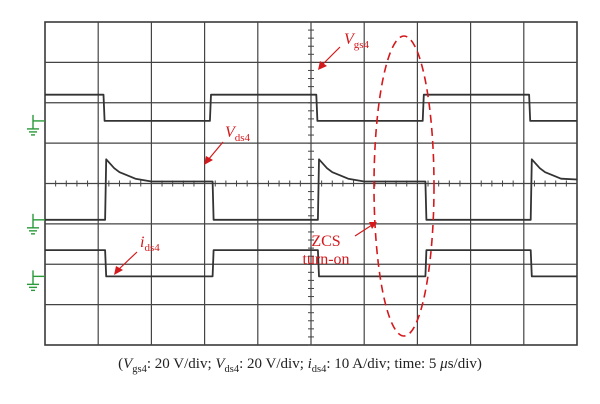 Image resolution: width=600 pixels, height=404 pixels. What do you see at coordinates (464, 364) in the screenshot?
I see `caption-time-unit: s/div)` at bounding box center [464, 364].